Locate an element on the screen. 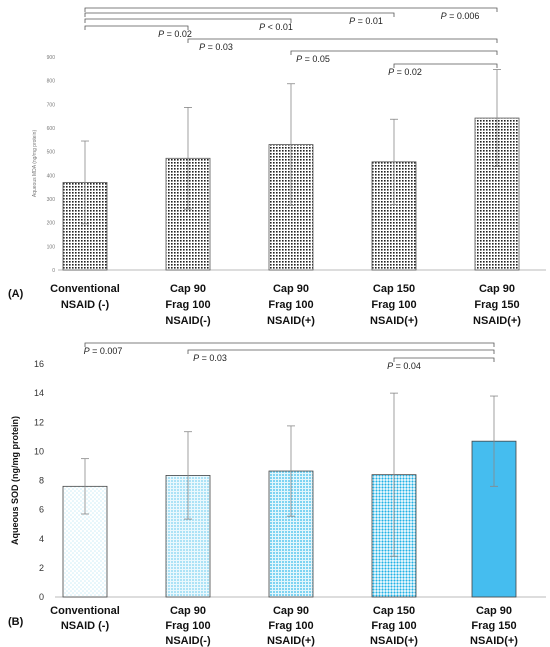 The image size is (550, 647). y-tick-label: 100 is located at coordinates (51, 247).